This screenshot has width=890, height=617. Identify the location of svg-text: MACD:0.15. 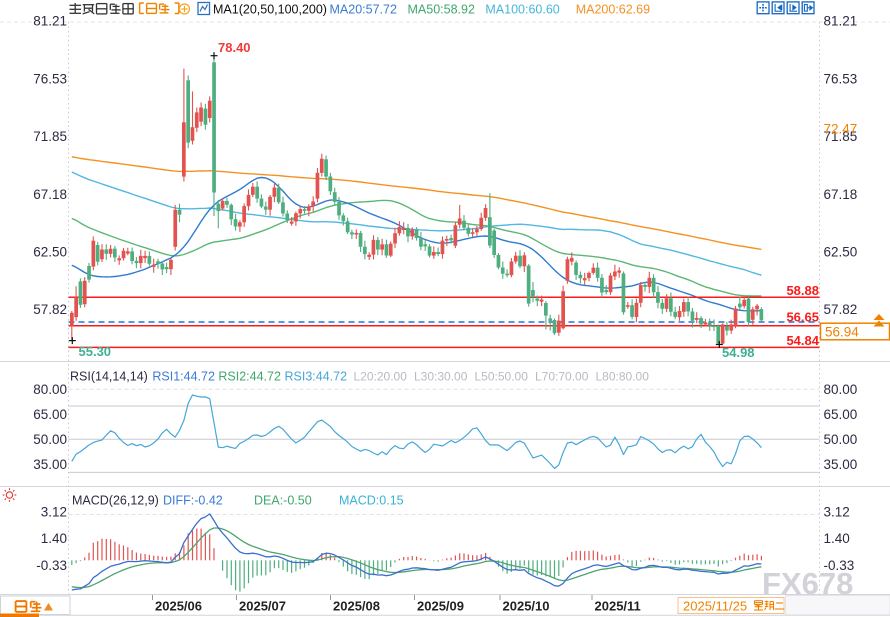
(371, 500).